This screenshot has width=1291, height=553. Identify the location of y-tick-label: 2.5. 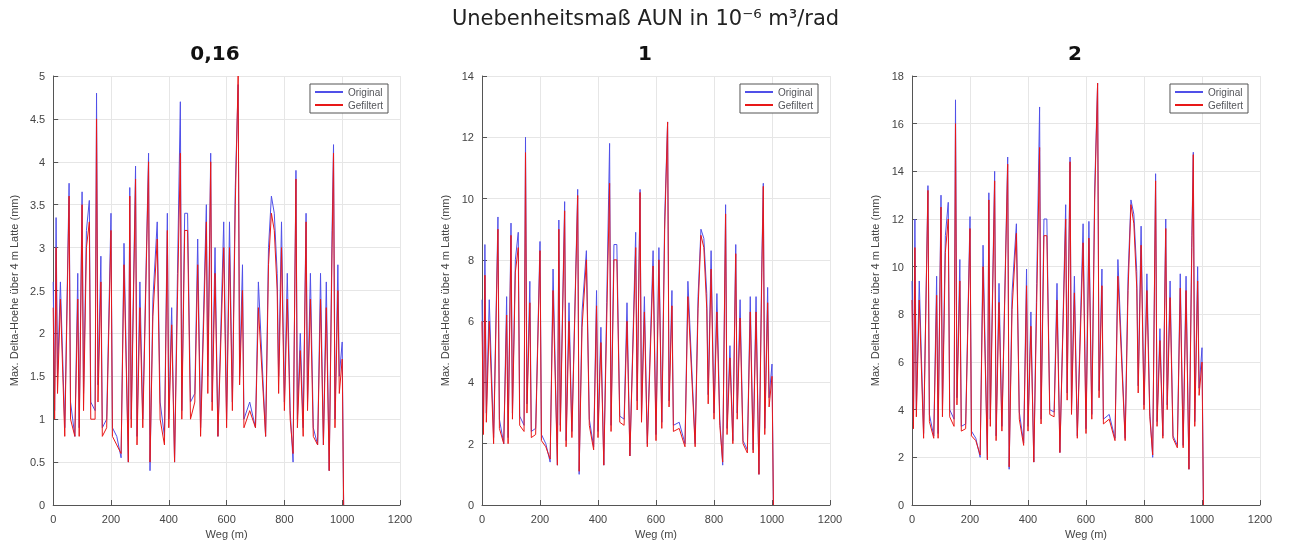
(37, 290).